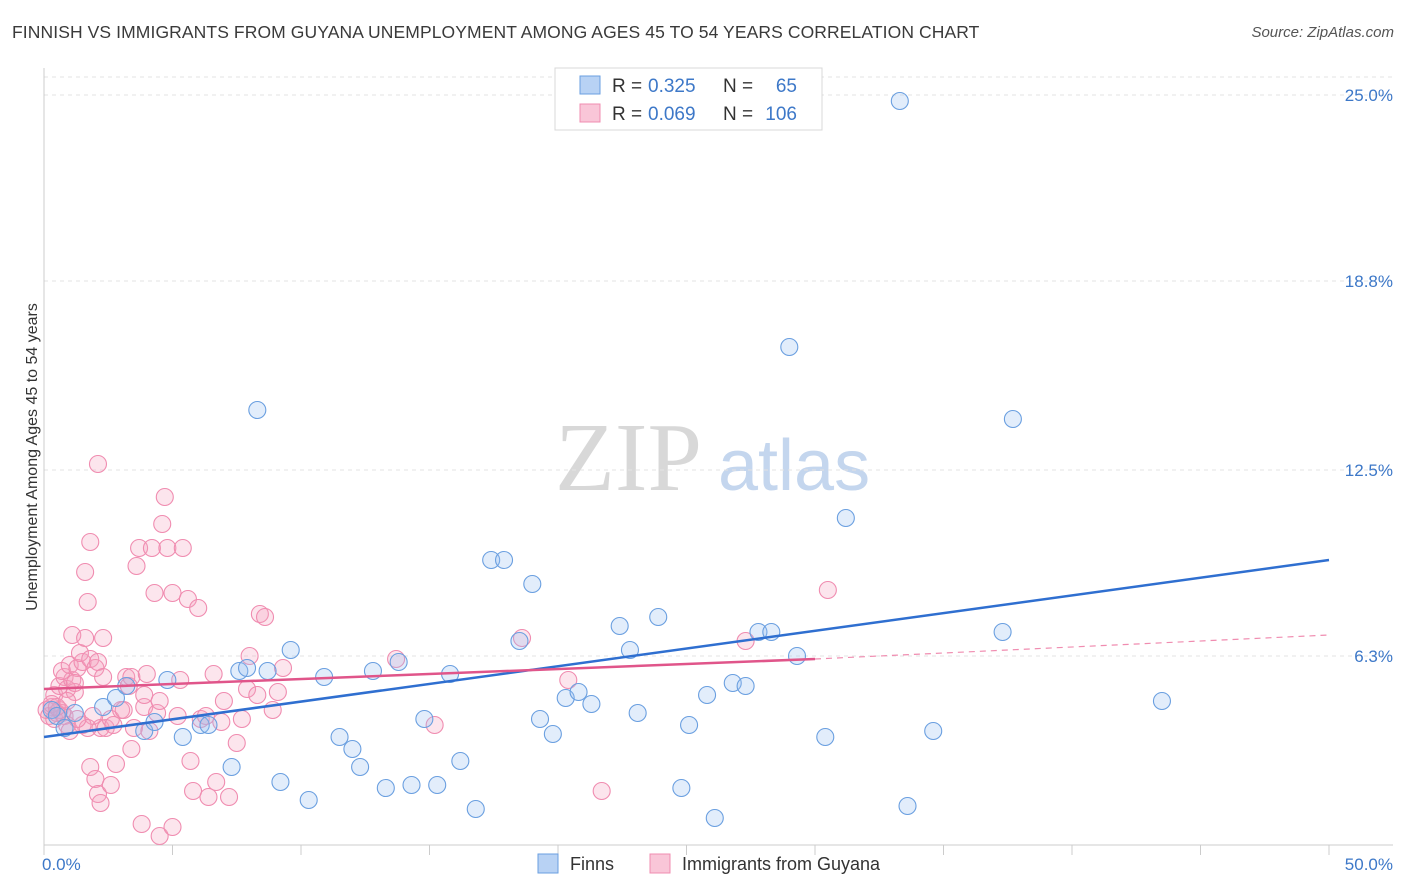 The height and width of the screenshot is (892, 1406). I want to click on watermark-atlas: atlas, so click(794, 466).